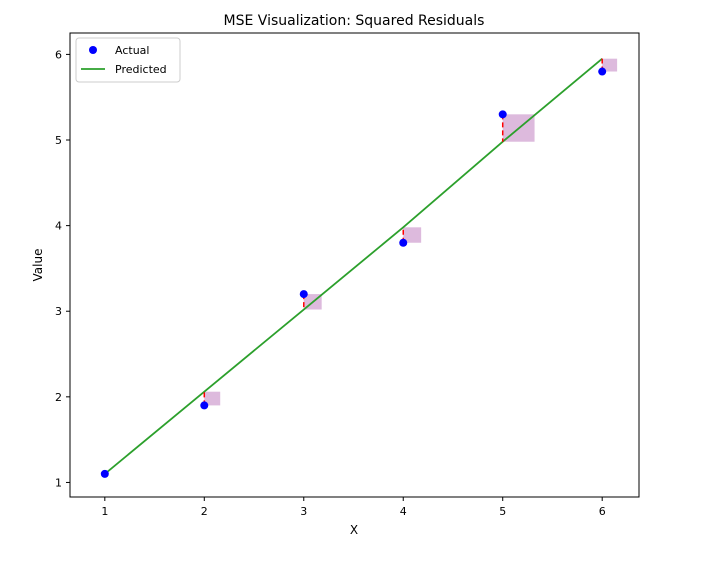 This screenshot has width=712, height=565. Describe the element at coordinates (58, 226) in the screenshot. I see `y-tick-label: 4` at that location.